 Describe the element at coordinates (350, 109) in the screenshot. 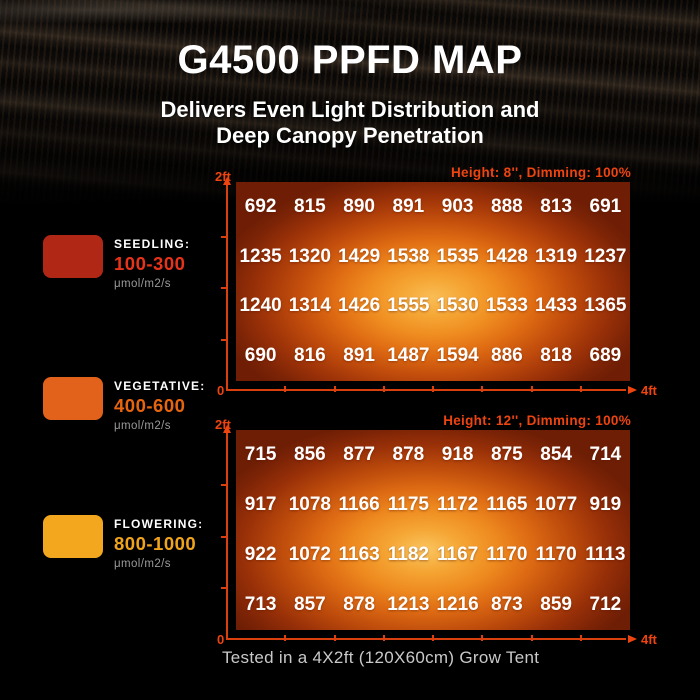

I see `subtitle-line-1: Delivers Even Light Distribution and` at that location.